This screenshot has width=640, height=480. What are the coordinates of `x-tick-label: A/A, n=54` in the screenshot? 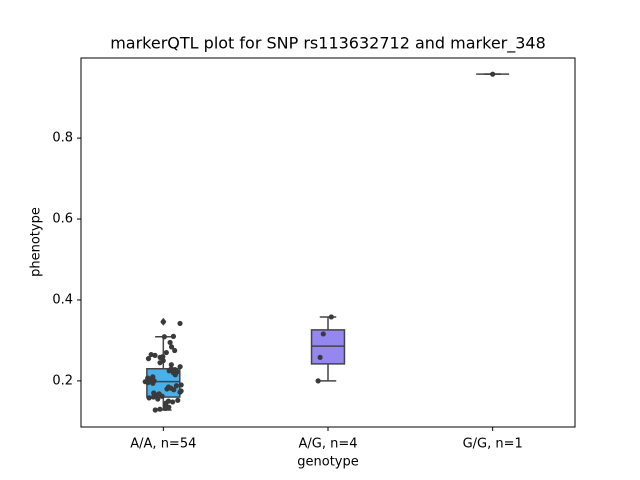 It's located at (163, 444).